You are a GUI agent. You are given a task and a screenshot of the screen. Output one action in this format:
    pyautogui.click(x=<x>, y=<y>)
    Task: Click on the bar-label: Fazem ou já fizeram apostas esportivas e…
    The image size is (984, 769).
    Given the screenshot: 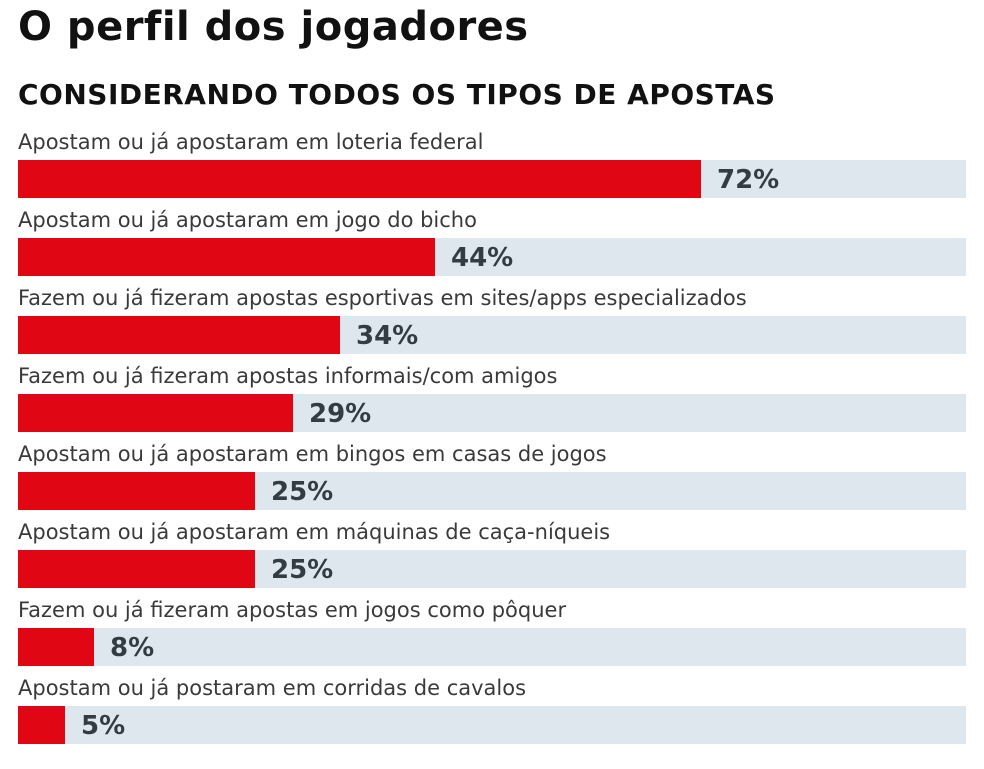 What is the action you would take?
    pyautogui.click(x=382, y=298)
    